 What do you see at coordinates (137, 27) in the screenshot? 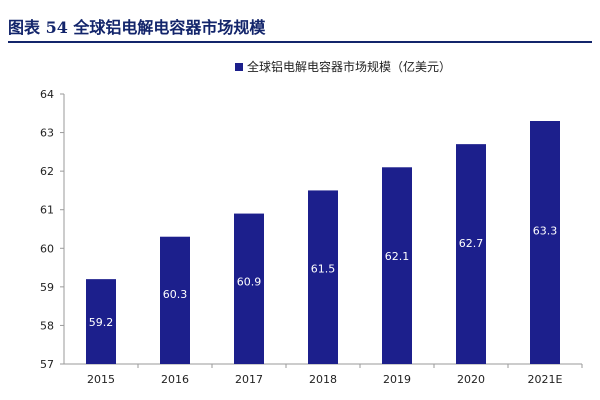
I see `figure-title: 图表 54 全球铝电解电容器市场规模` at bounding box center [137, 27].